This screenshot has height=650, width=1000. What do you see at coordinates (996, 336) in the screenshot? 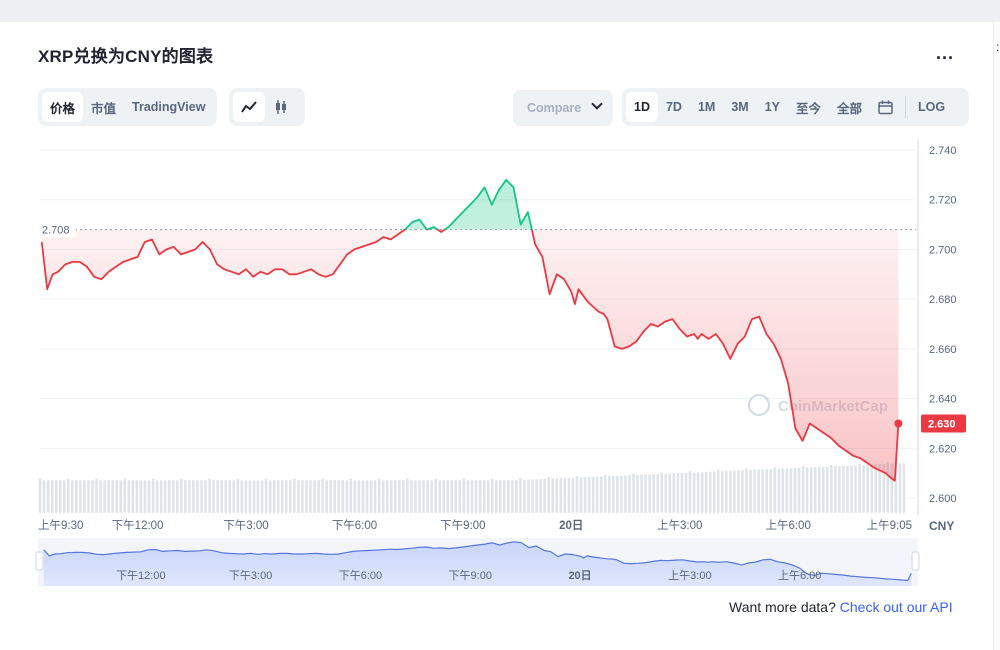
I see `right-edge` at bounding box center [996, 336].